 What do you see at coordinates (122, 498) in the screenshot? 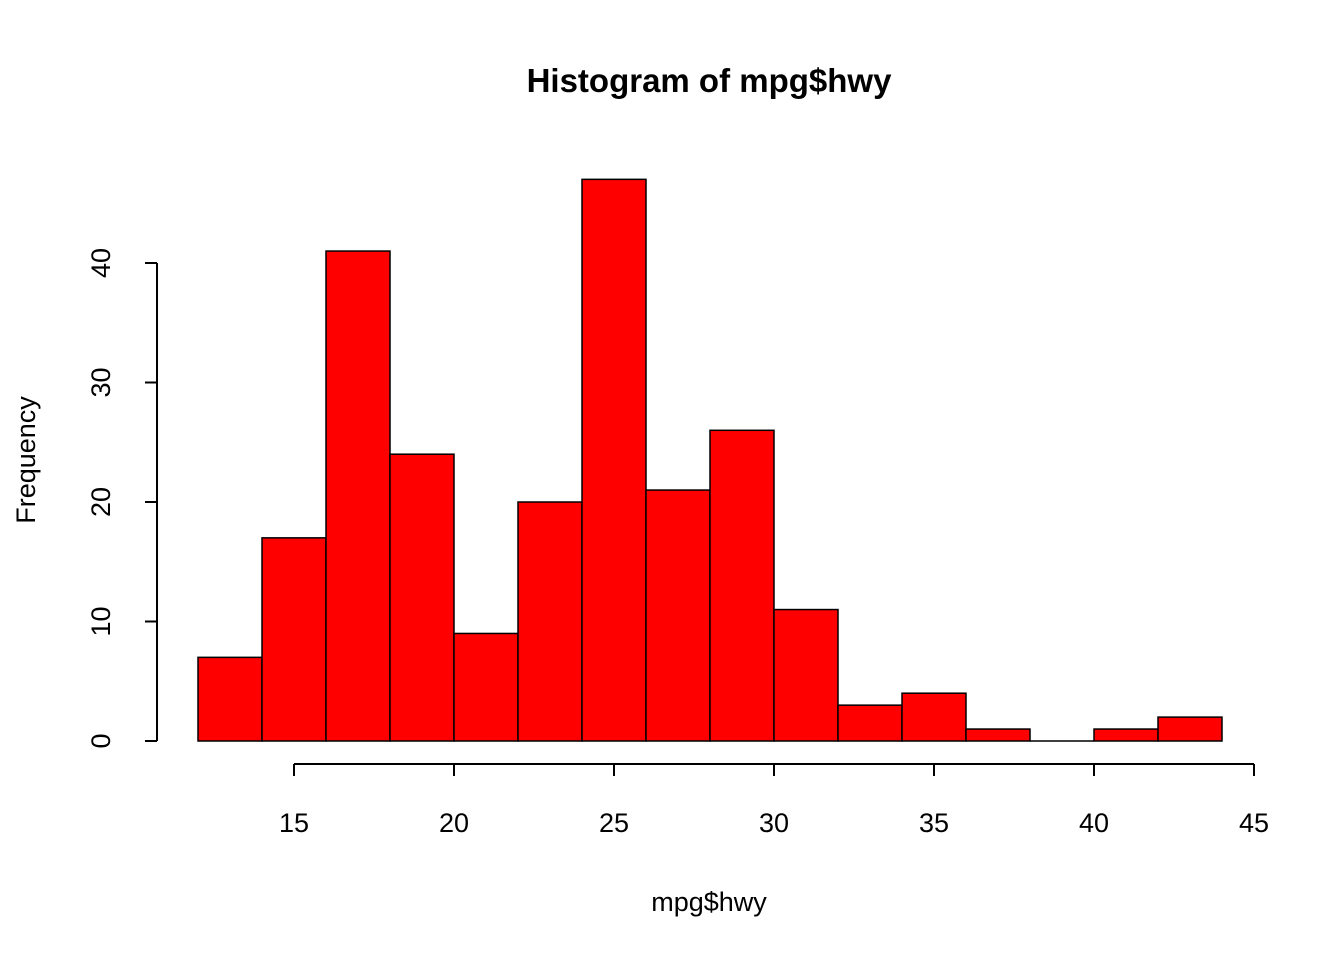
I see `y-axis: 0 10 20 30 40` at bounding box center [122, 498].